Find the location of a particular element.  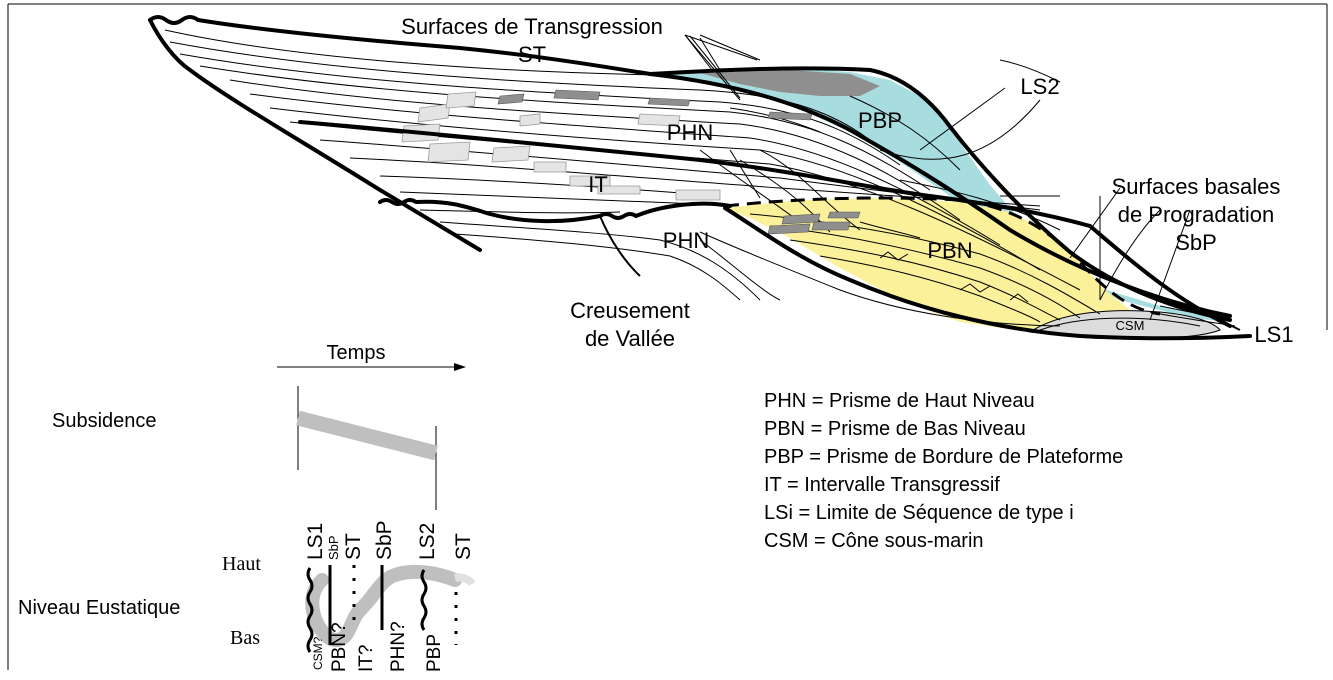

label-phn-upper: PHN is located at coordinates (690, 132).